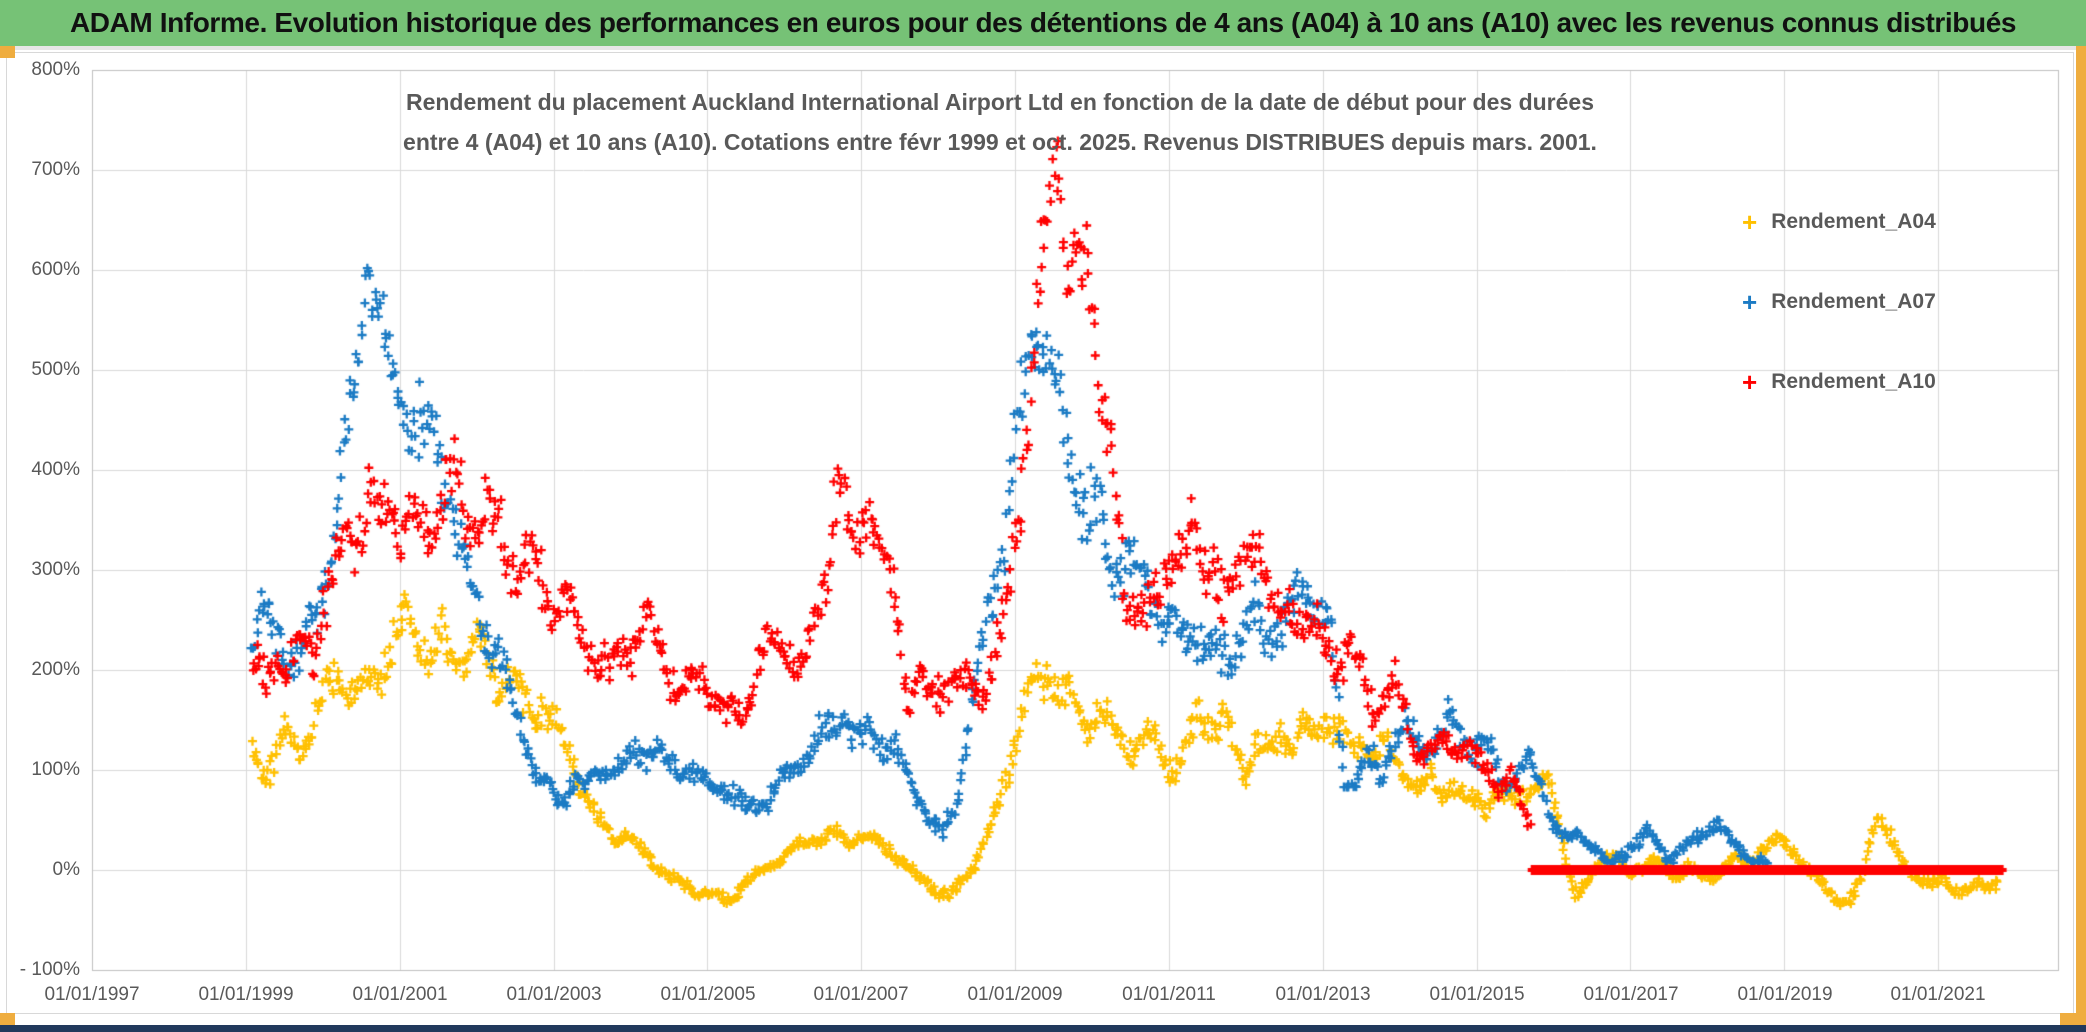 The image size is (2086, 1032). I want to click on x-tick-2013: 01/01/2013, so click(1323, 994).